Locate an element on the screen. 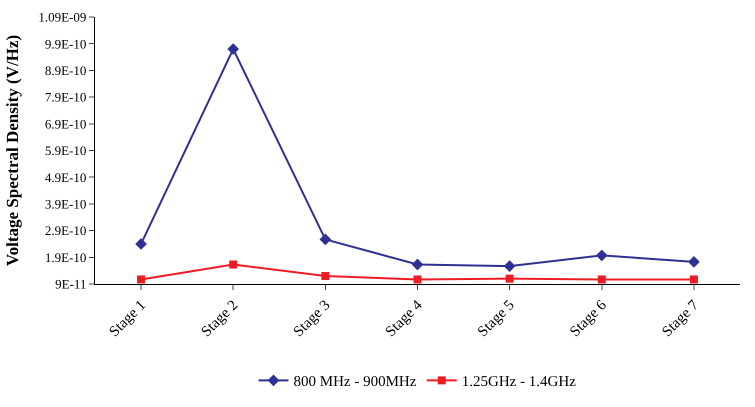 The height and width of the screenshot is (407, 755). y-tick-label: 2.9E-10 is located at coordinates (65, 230).